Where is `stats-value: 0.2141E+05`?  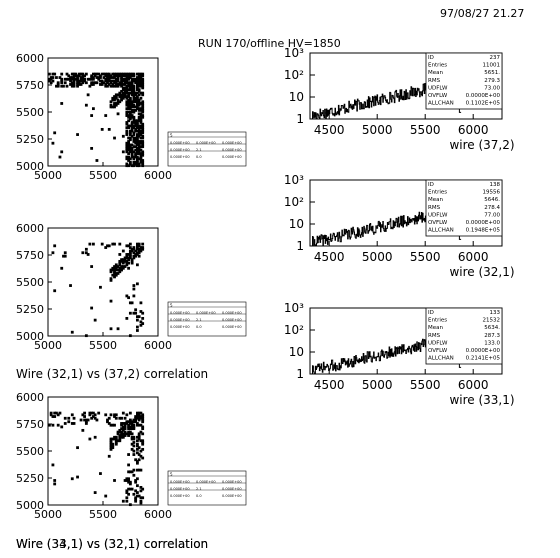 stats-value: 0.2141E+05 is located at coordinates (483, 359).